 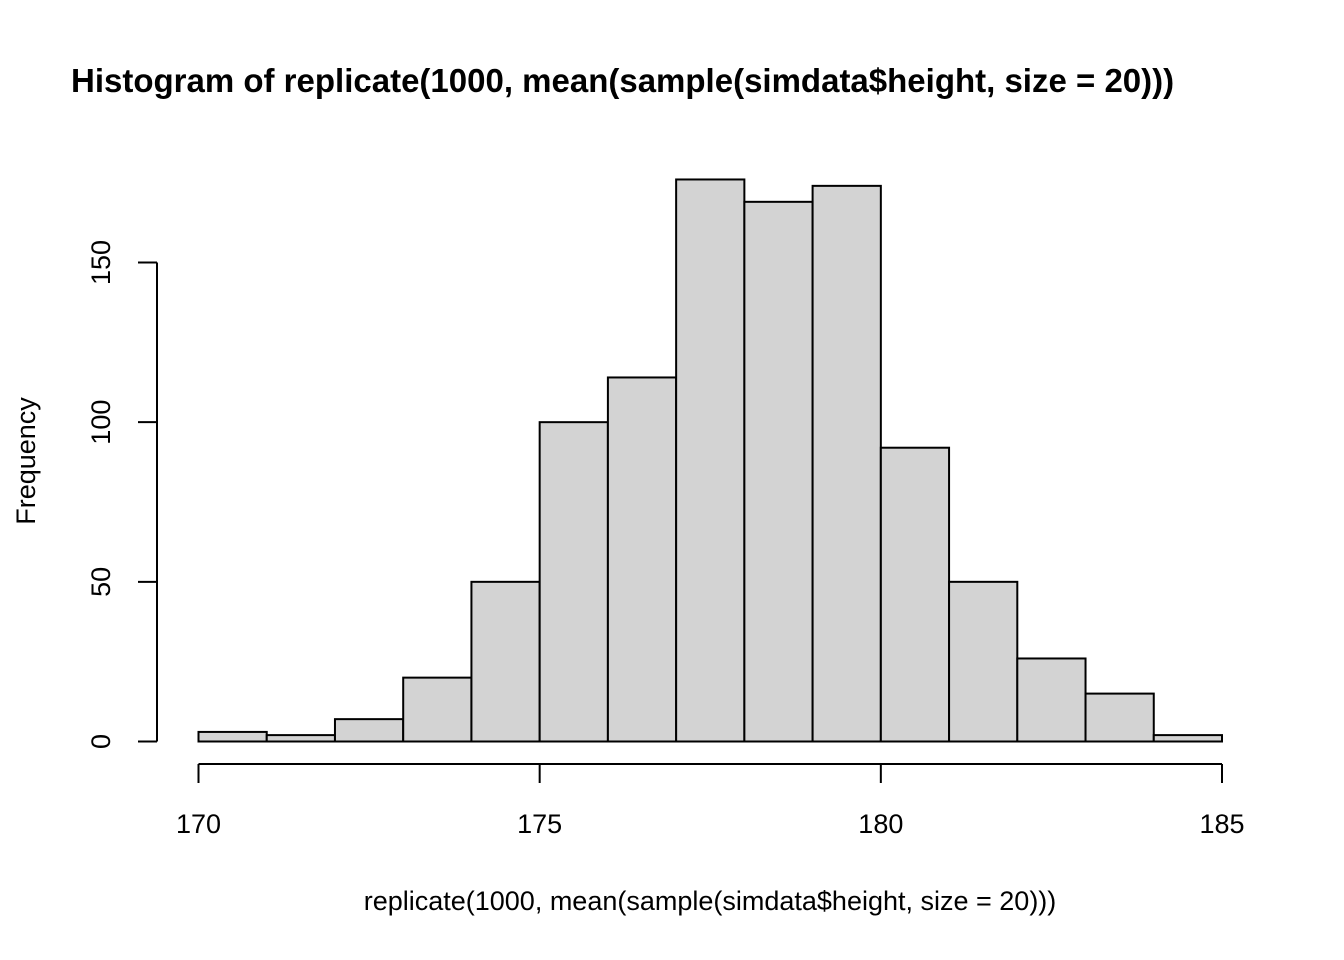 What do you see at coordinates (198, 824) in the screenshot?
I see `x-tick-label: 170` at bounding box center [198, 824].